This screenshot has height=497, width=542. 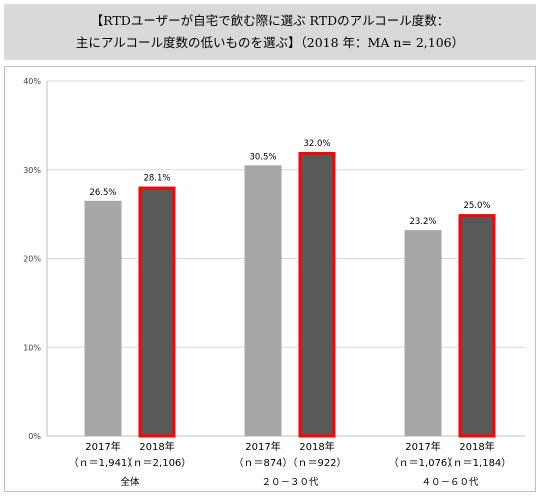 What do you see at coordinates (32, 81) in the screenshot?
I see `y-tick-label: 40%` at bounding box center [32, 81].